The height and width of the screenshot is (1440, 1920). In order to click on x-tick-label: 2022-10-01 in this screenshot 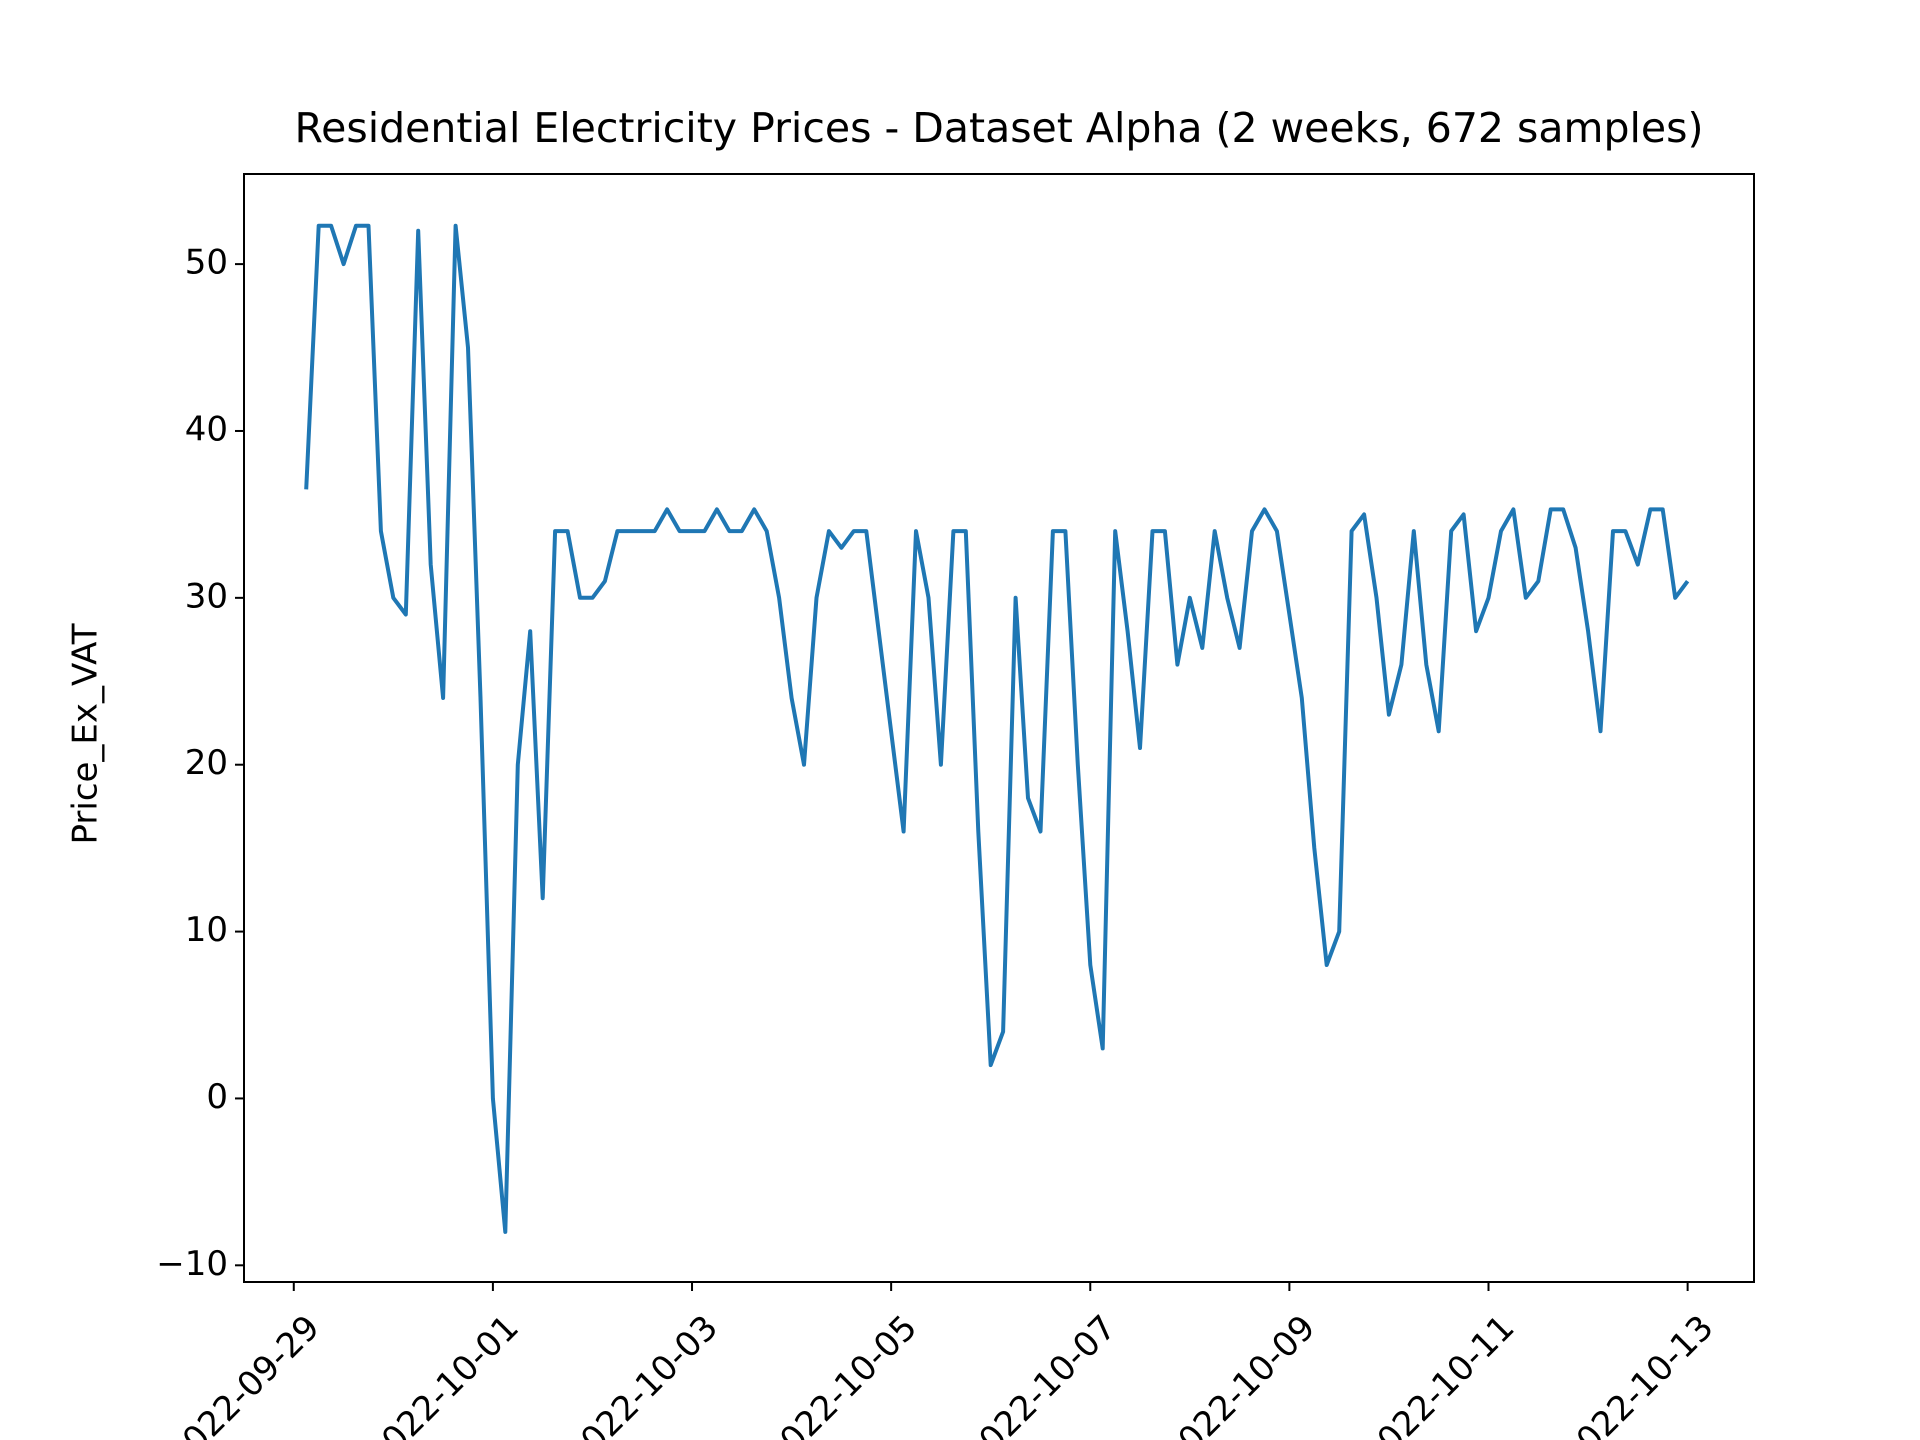, I will do `click(443, 1374)`.